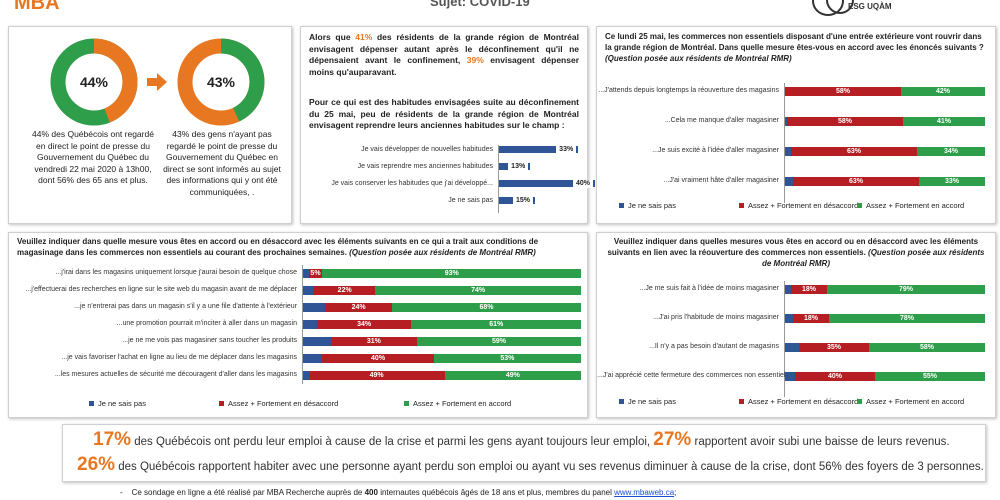 This screenshot has width=1000, height=500. I want to click on attitudes-legend-item: Assez + Fortement en accord, so click(910, 401).